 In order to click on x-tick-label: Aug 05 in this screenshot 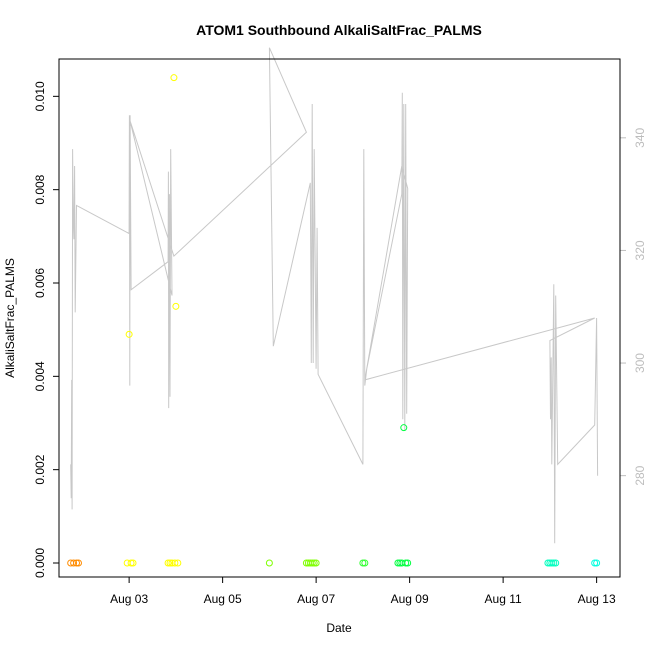, I will do `click(223, 599)`.